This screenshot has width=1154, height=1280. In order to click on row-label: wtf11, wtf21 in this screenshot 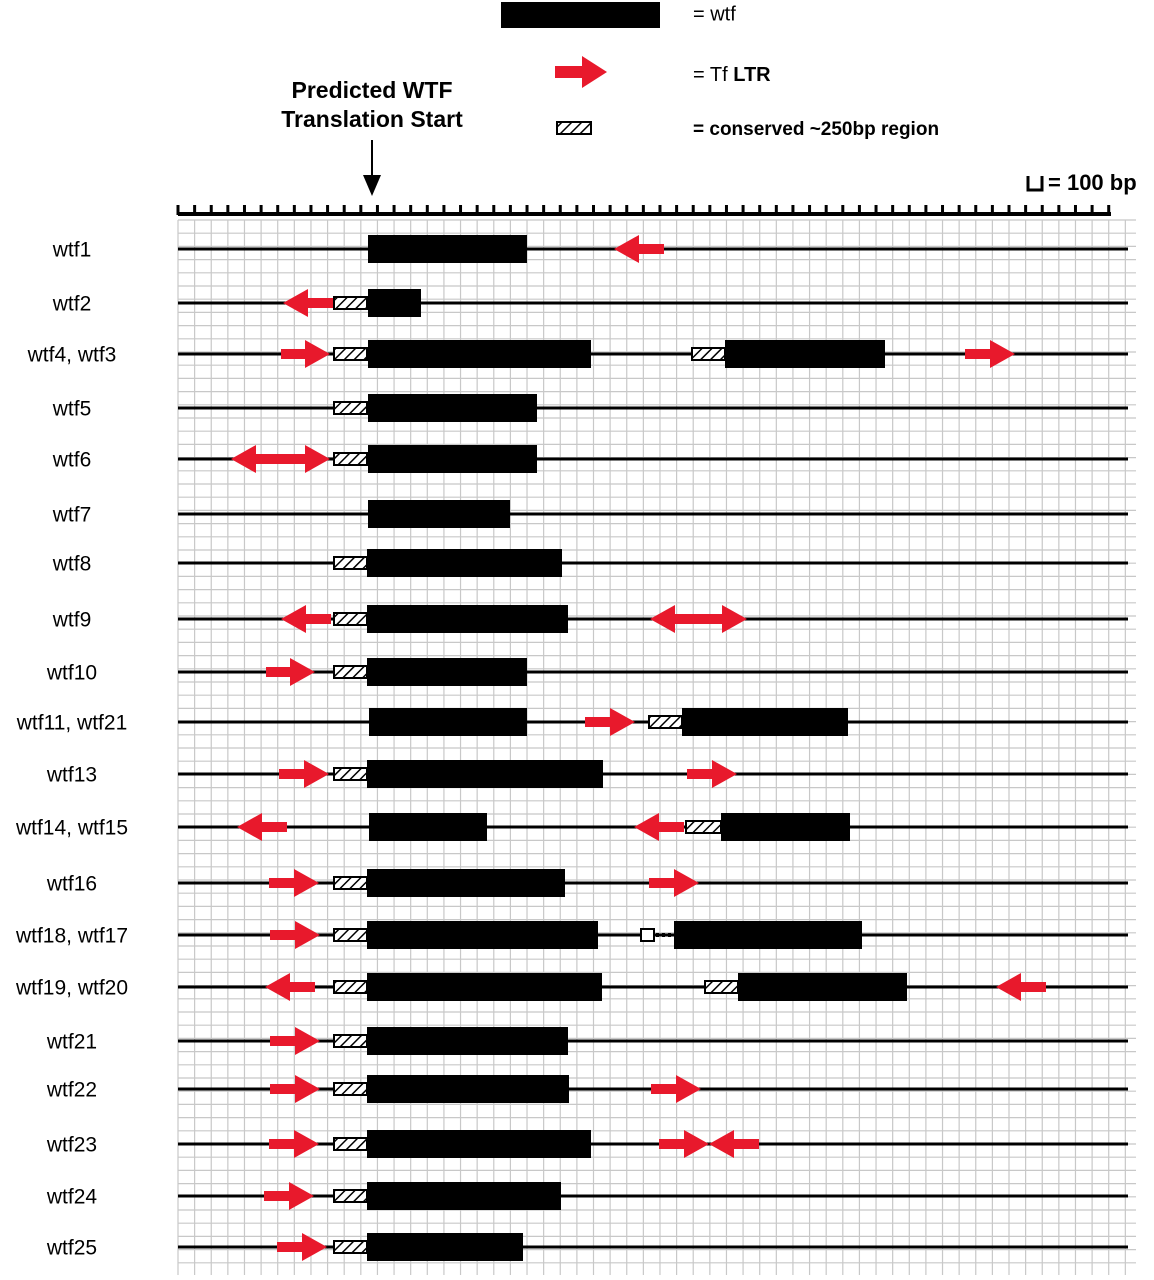, I will do `click(72, 723)`.